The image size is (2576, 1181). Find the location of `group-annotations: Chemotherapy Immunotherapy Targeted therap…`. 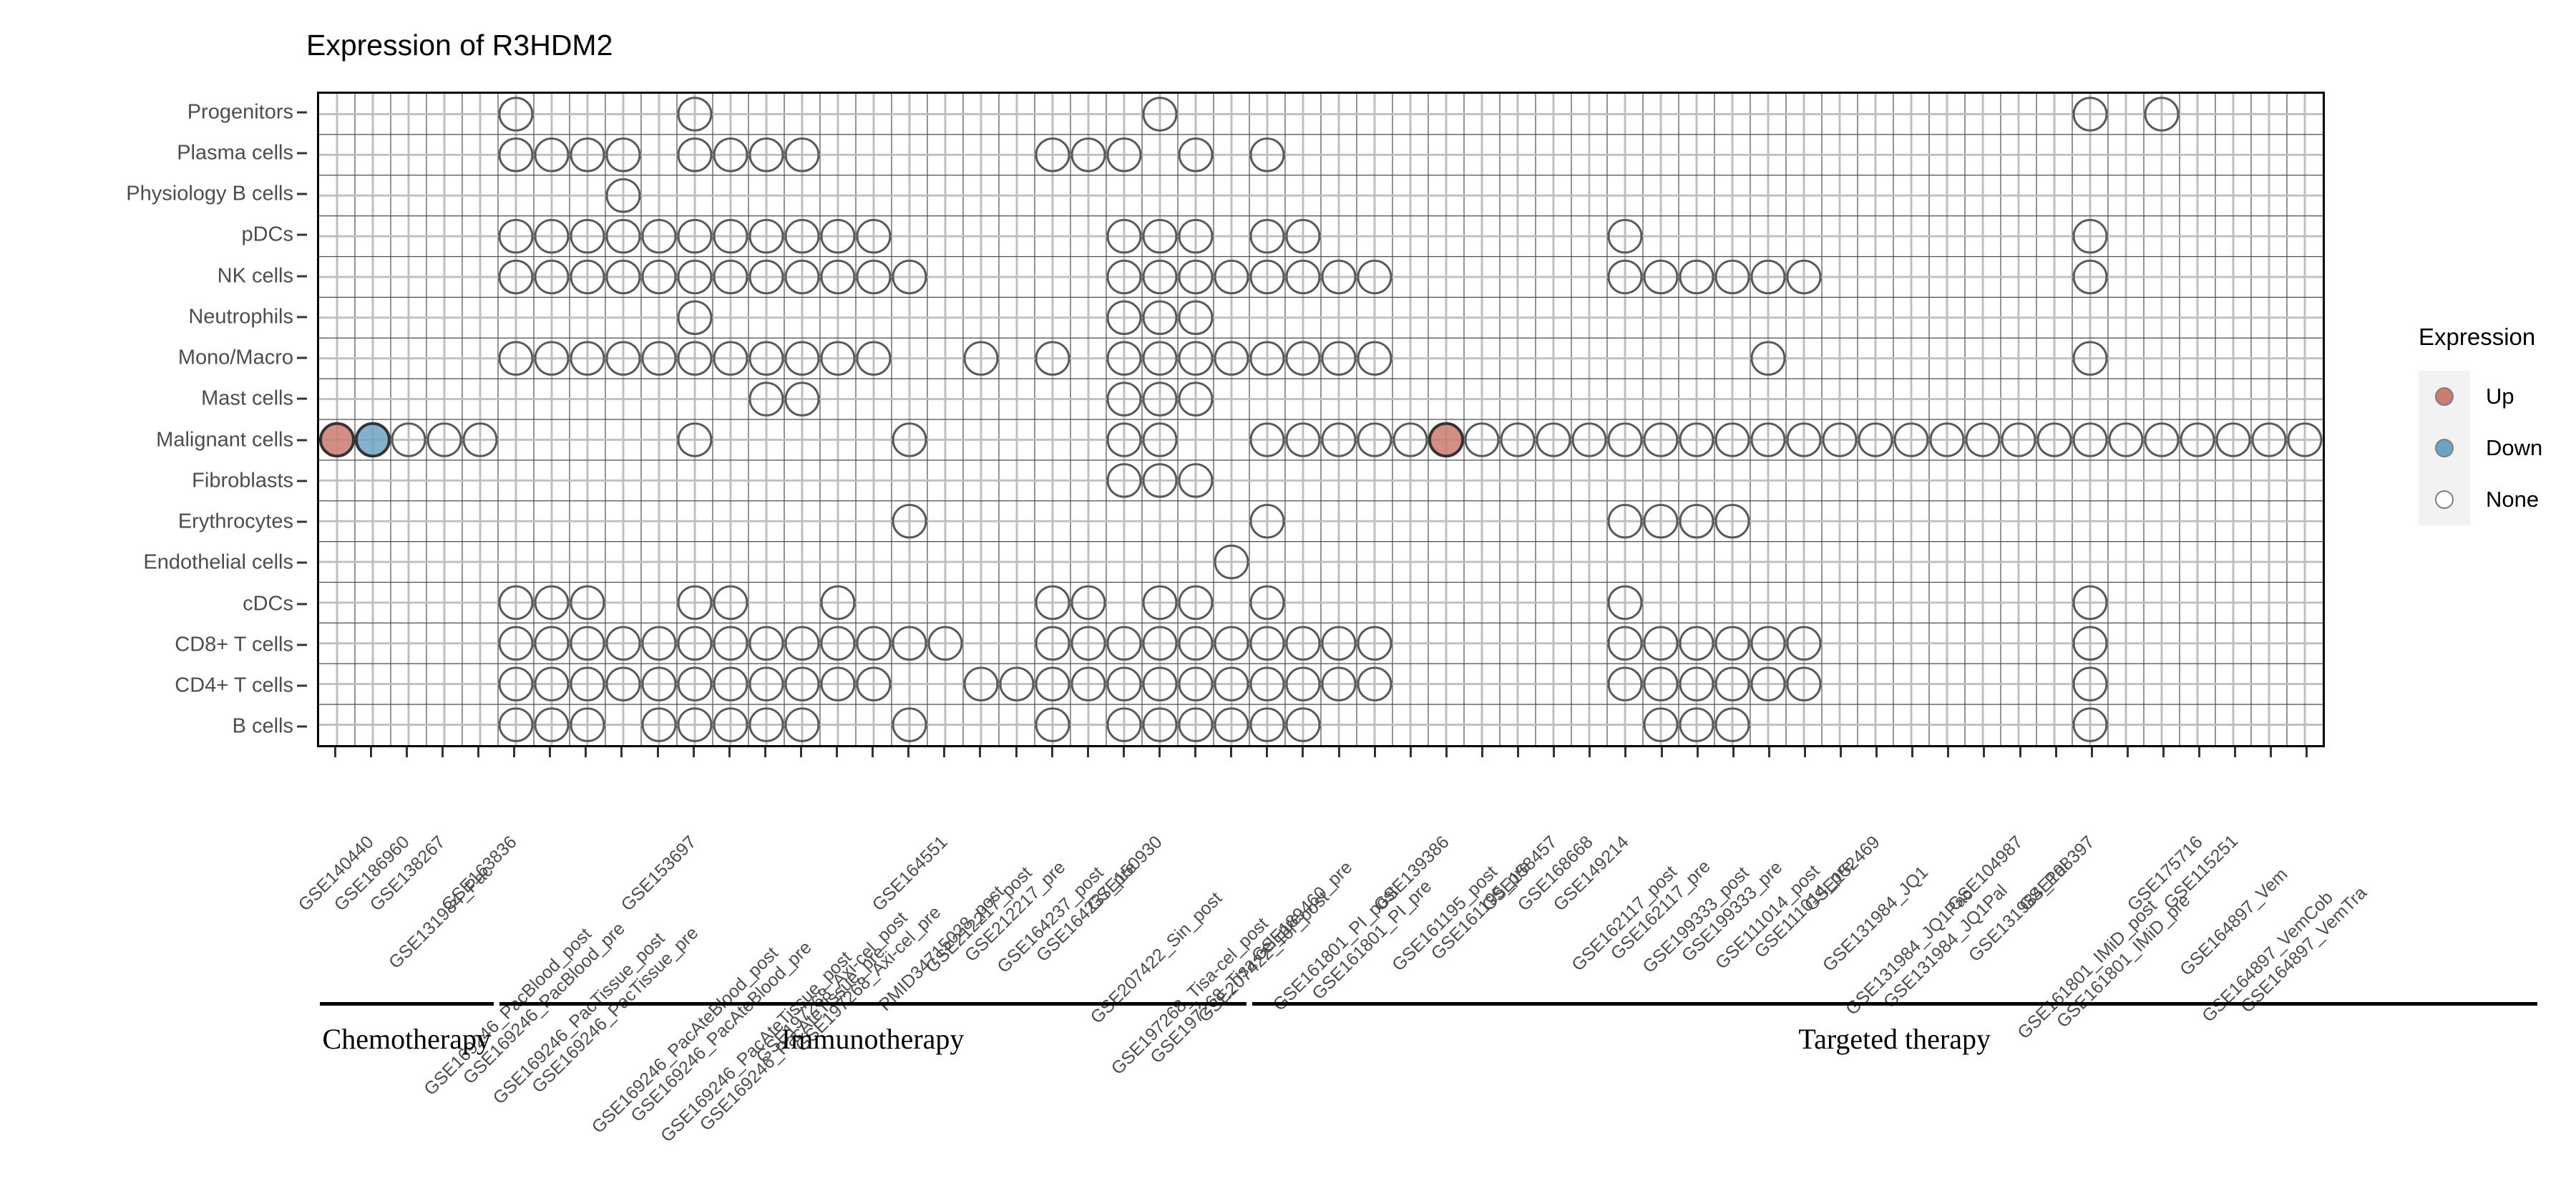

group-annotations: Chemotherapy Immunotherapy Targeted therap… is located at coordinates (1427, 1045).